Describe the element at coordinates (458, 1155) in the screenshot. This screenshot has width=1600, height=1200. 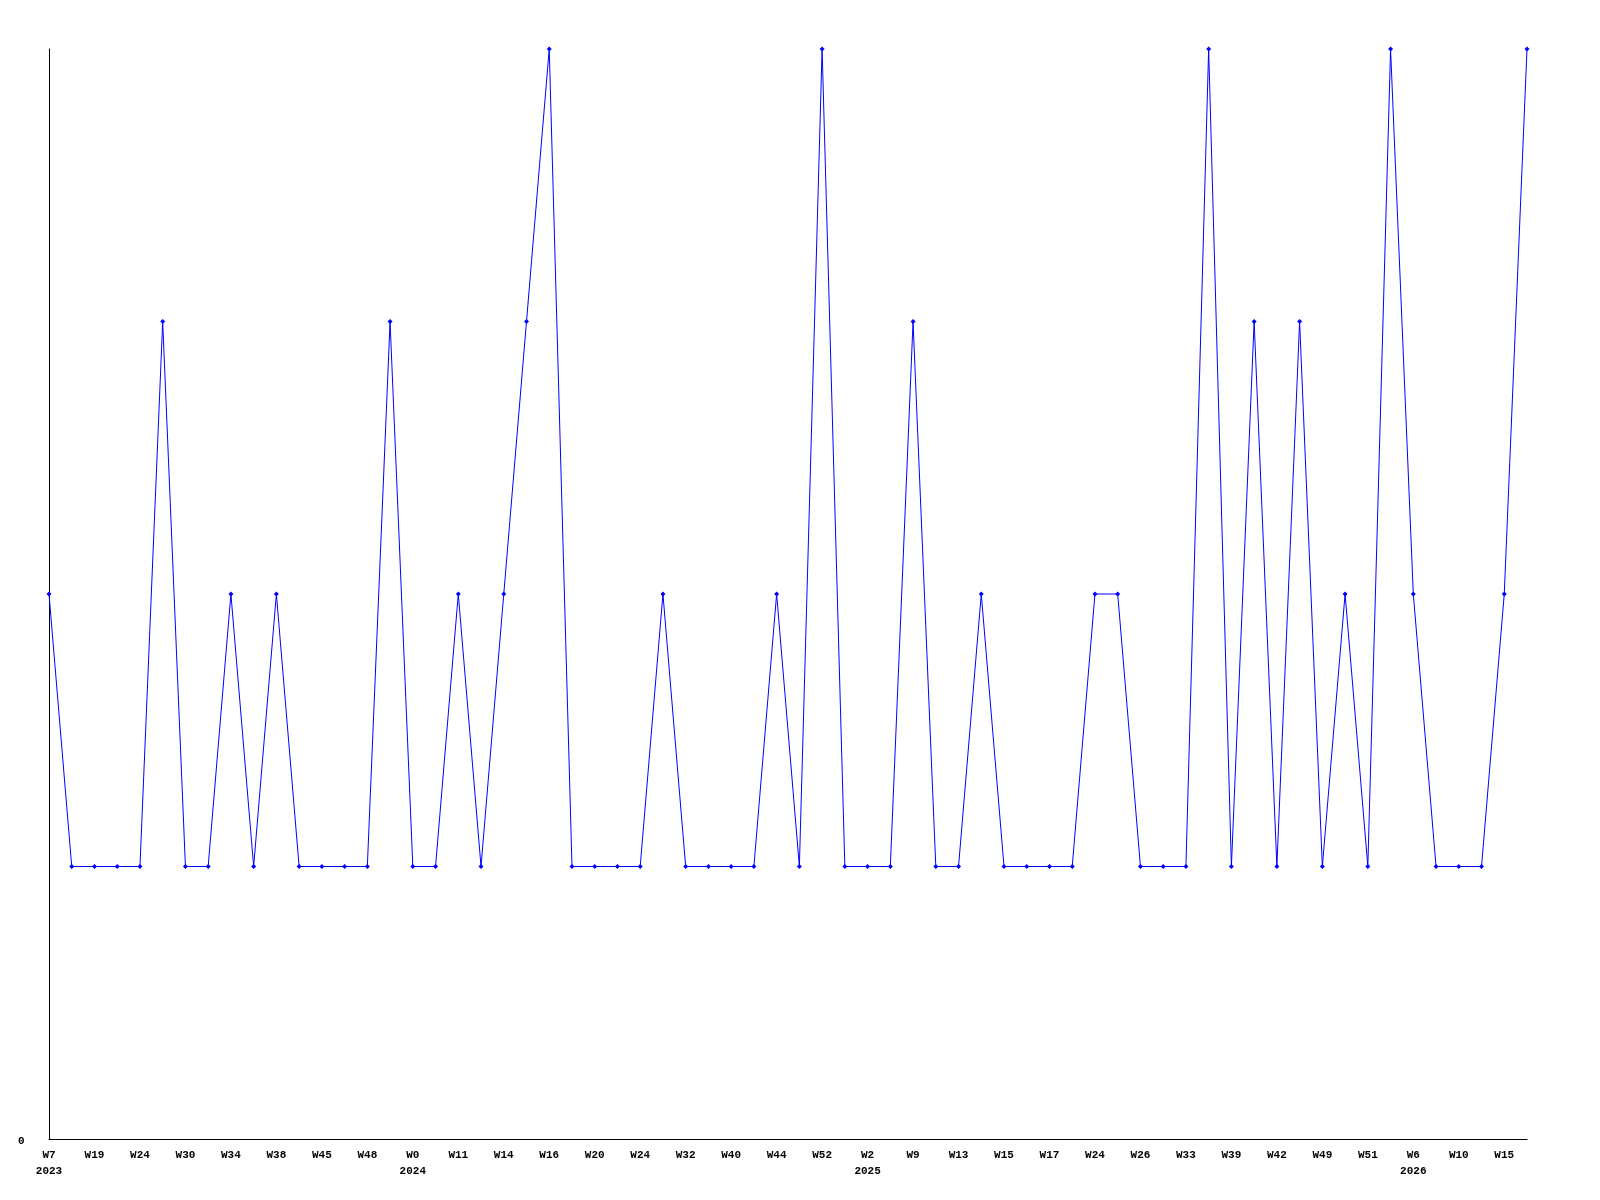
I see `x-tick-label: W11` at that location.